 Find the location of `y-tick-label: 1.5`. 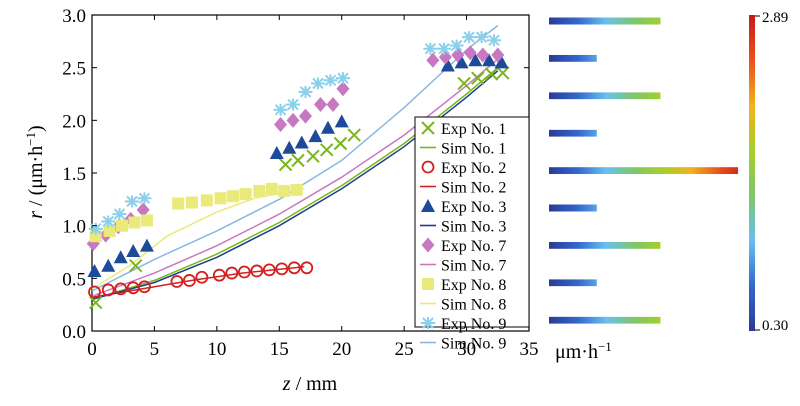

y-tick-label: 1.5 is located at coordinates (74, 174).